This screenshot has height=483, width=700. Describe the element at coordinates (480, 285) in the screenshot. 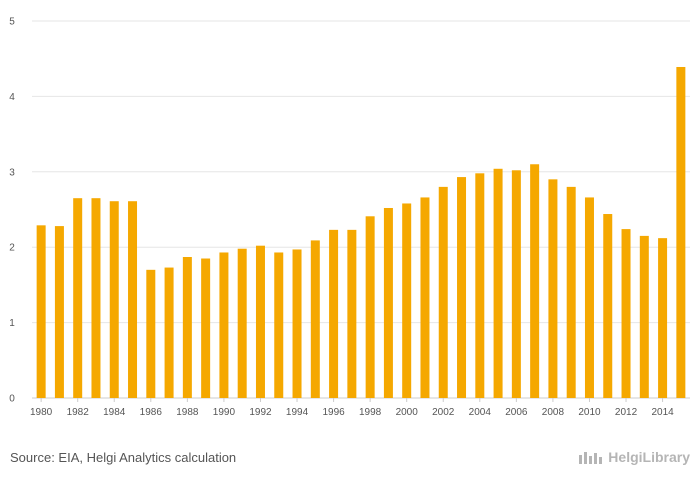

I see `bar-2004` at that location.